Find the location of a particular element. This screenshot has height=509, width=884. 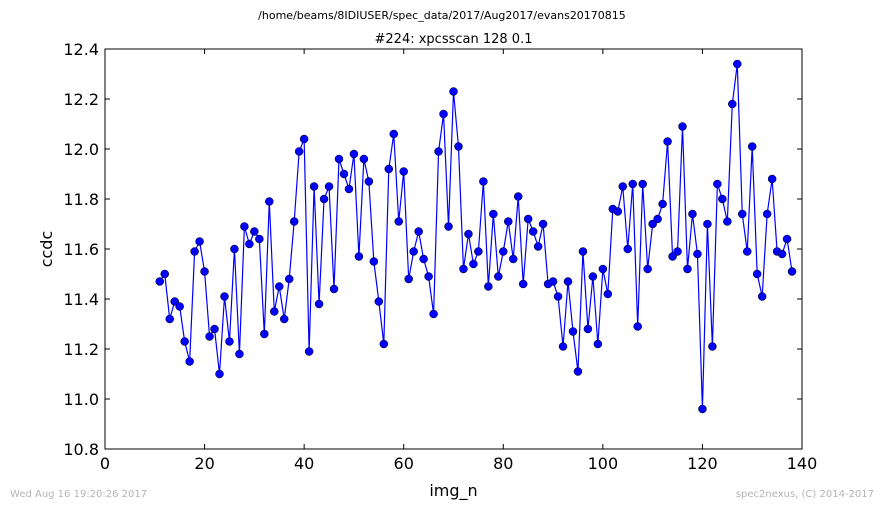

y-tick-label: 12.0 is located at coordinates (81, 149).